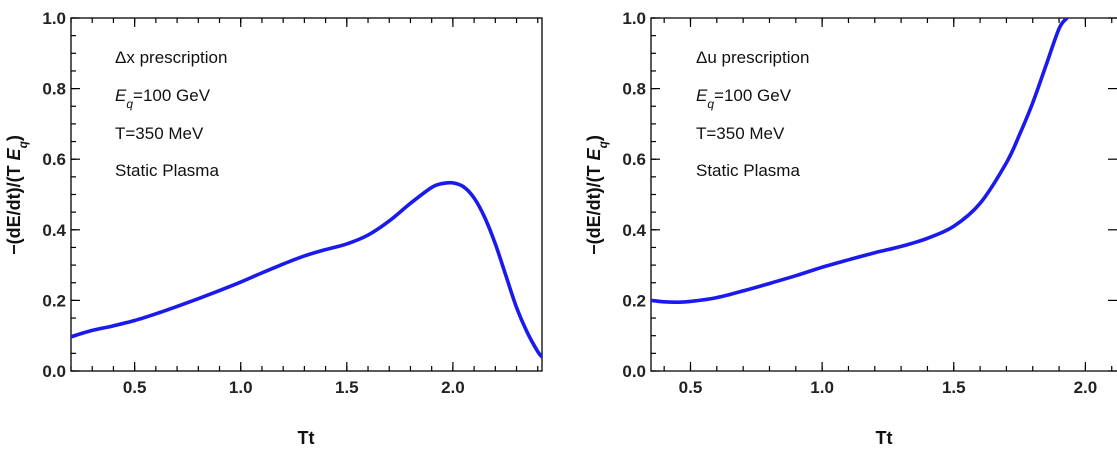 The image size is (1117, 450). What do you see at coordinates (17, 195) in the screenshot?
I see `left-y-axis-label: −(dE/dt)/(T Eq)` at bounding box center [17, 195].